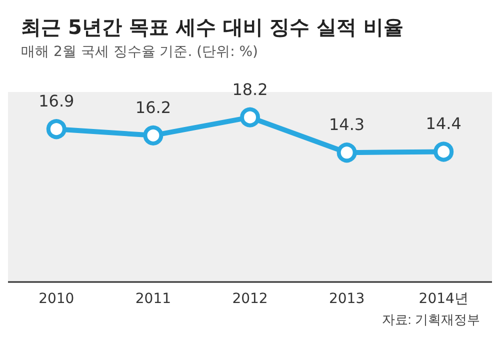  What do you see at coordinates (444, 124) in the screenshot?
I see `data-label: 14.4` at bounding box center [444, 124].